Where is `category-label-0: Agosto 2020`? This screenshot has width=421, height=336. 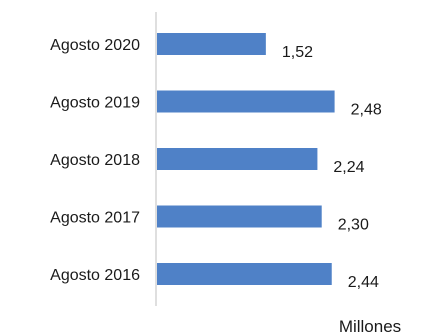 category-label-0: Agosto 2020 is located at coordinates (95, 45).